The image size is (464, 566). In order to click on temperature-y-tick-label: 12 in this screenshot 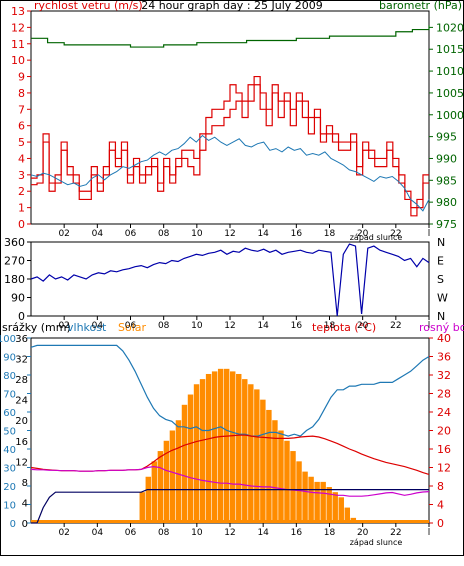, I will do `click(444, 468)`.